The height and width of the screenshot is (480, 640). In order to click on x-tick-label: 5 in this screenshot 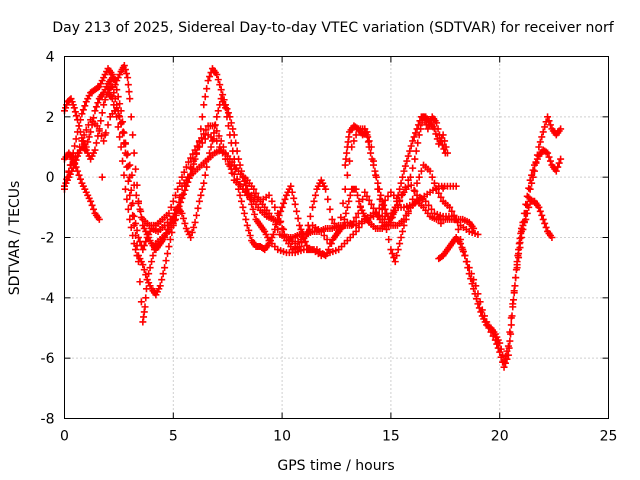, I will do `click(173, 437)`.